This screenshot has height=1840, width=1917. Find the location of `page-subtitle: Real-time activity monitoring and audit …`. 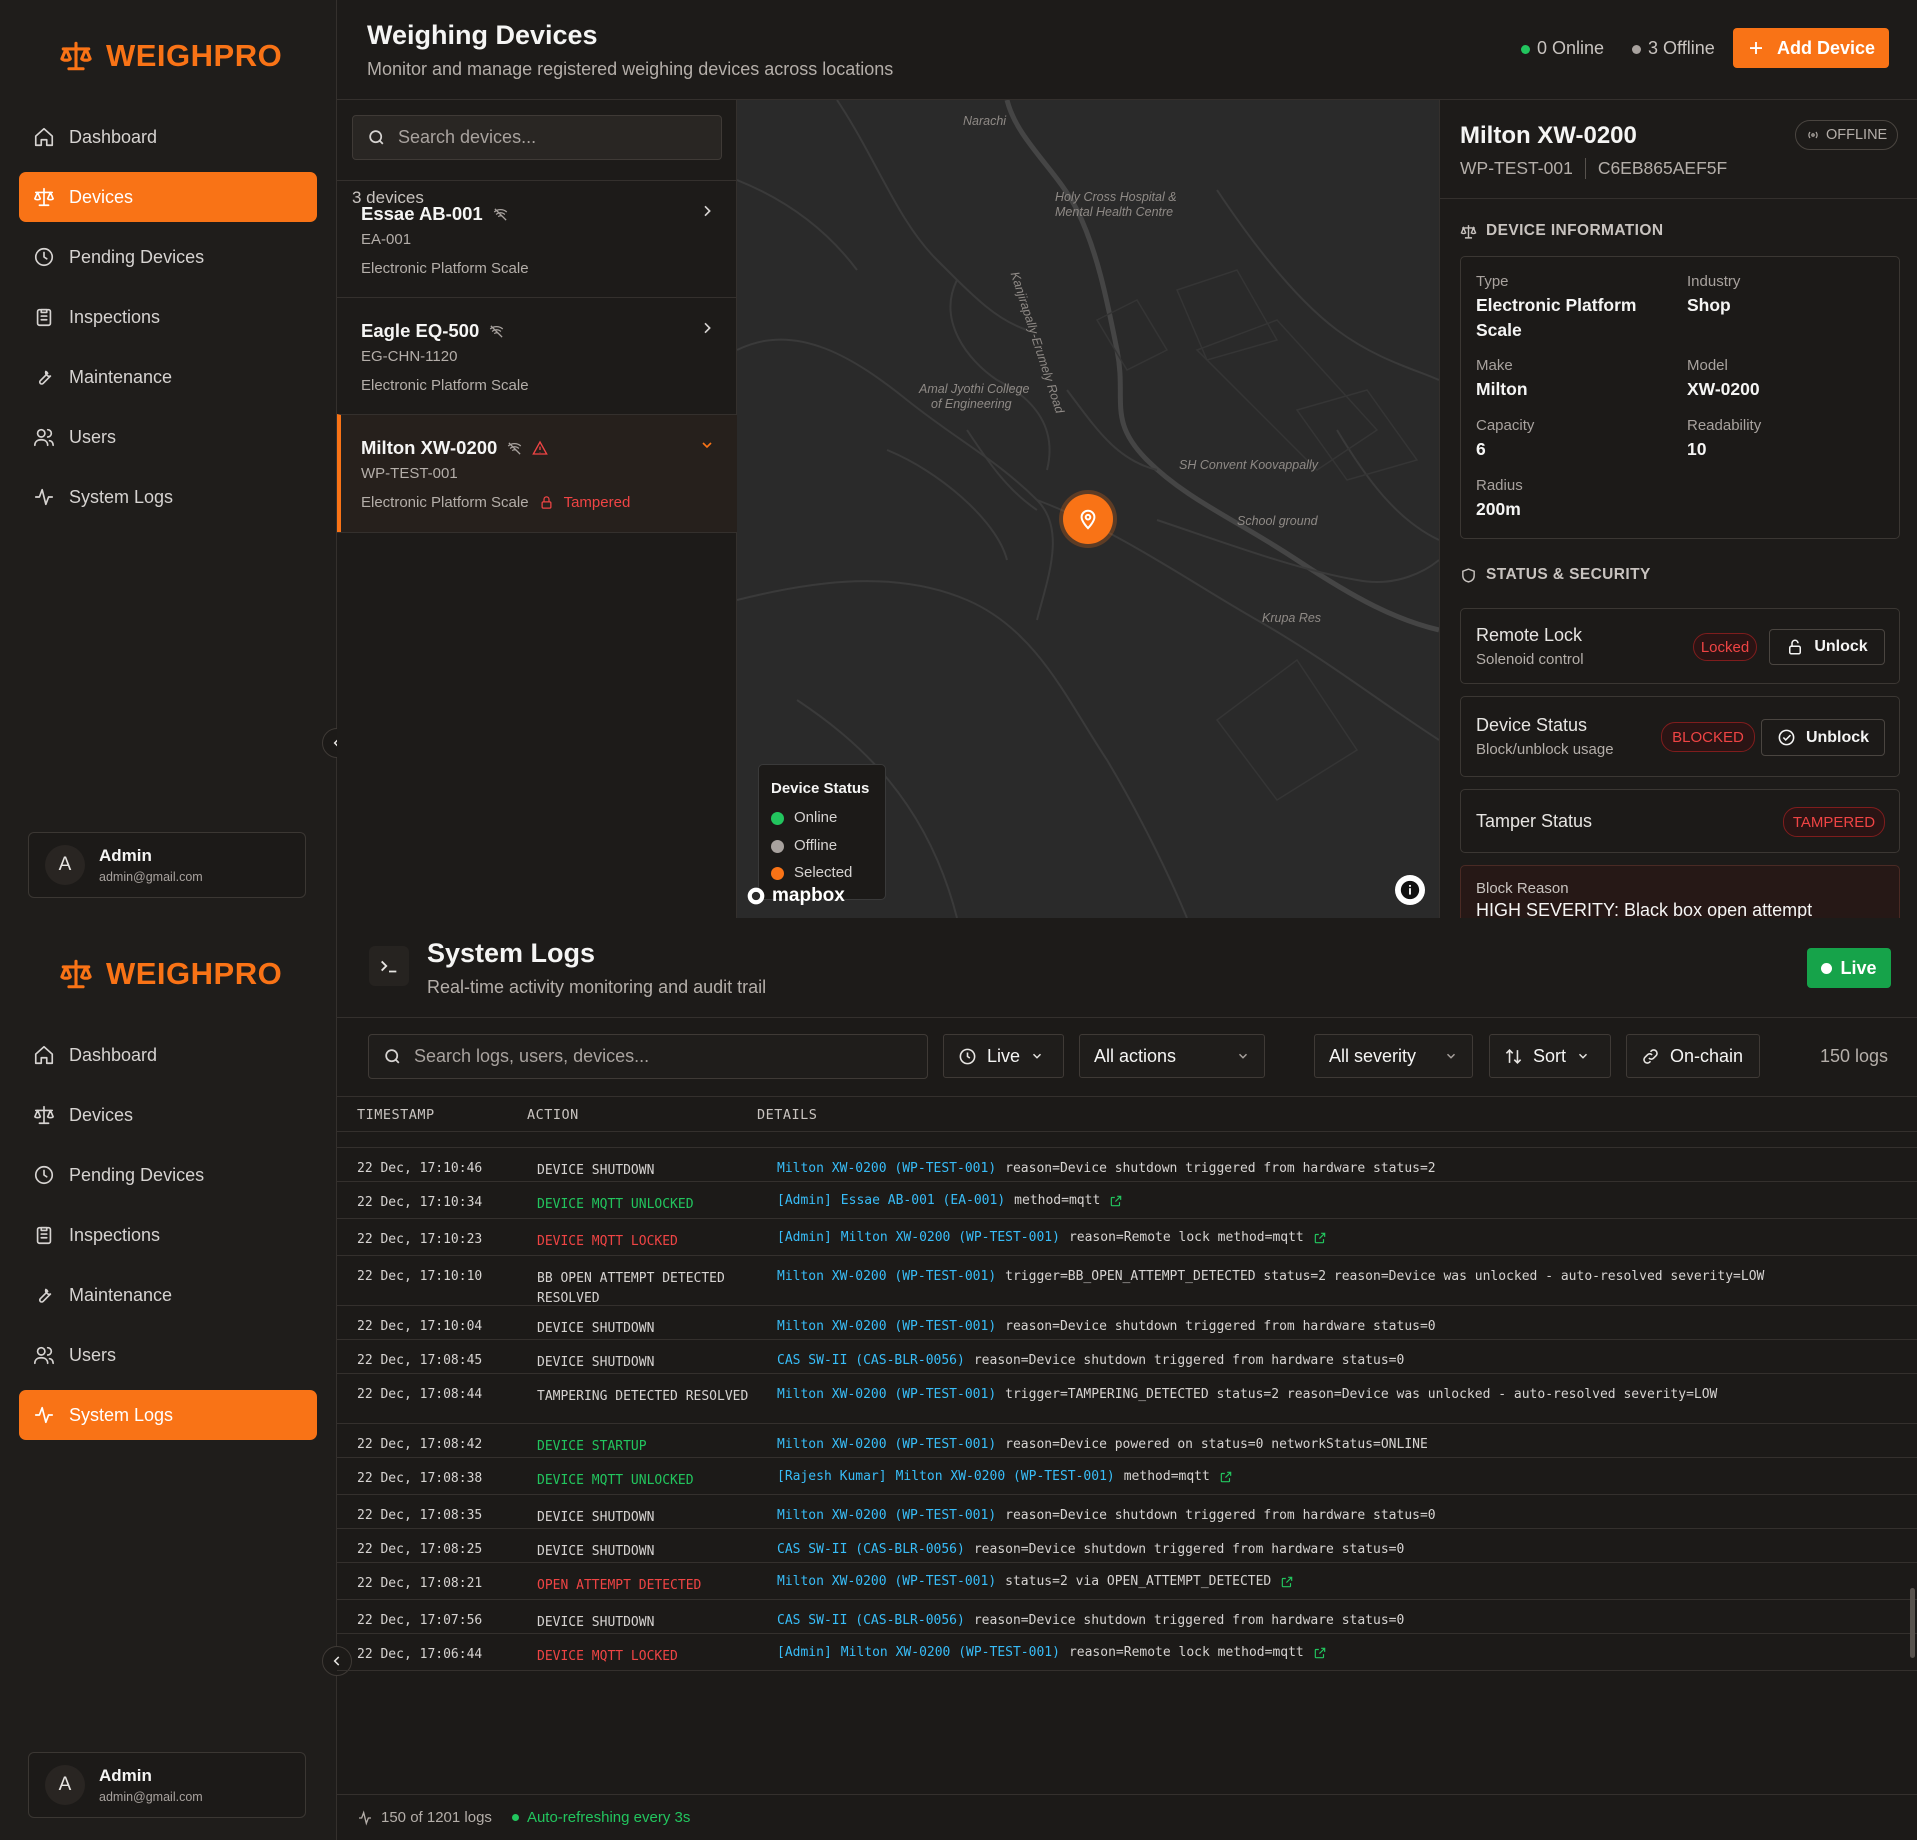

page-subtitle: Real-time activity monitoring and audit … is located at coordinates (597, 987).